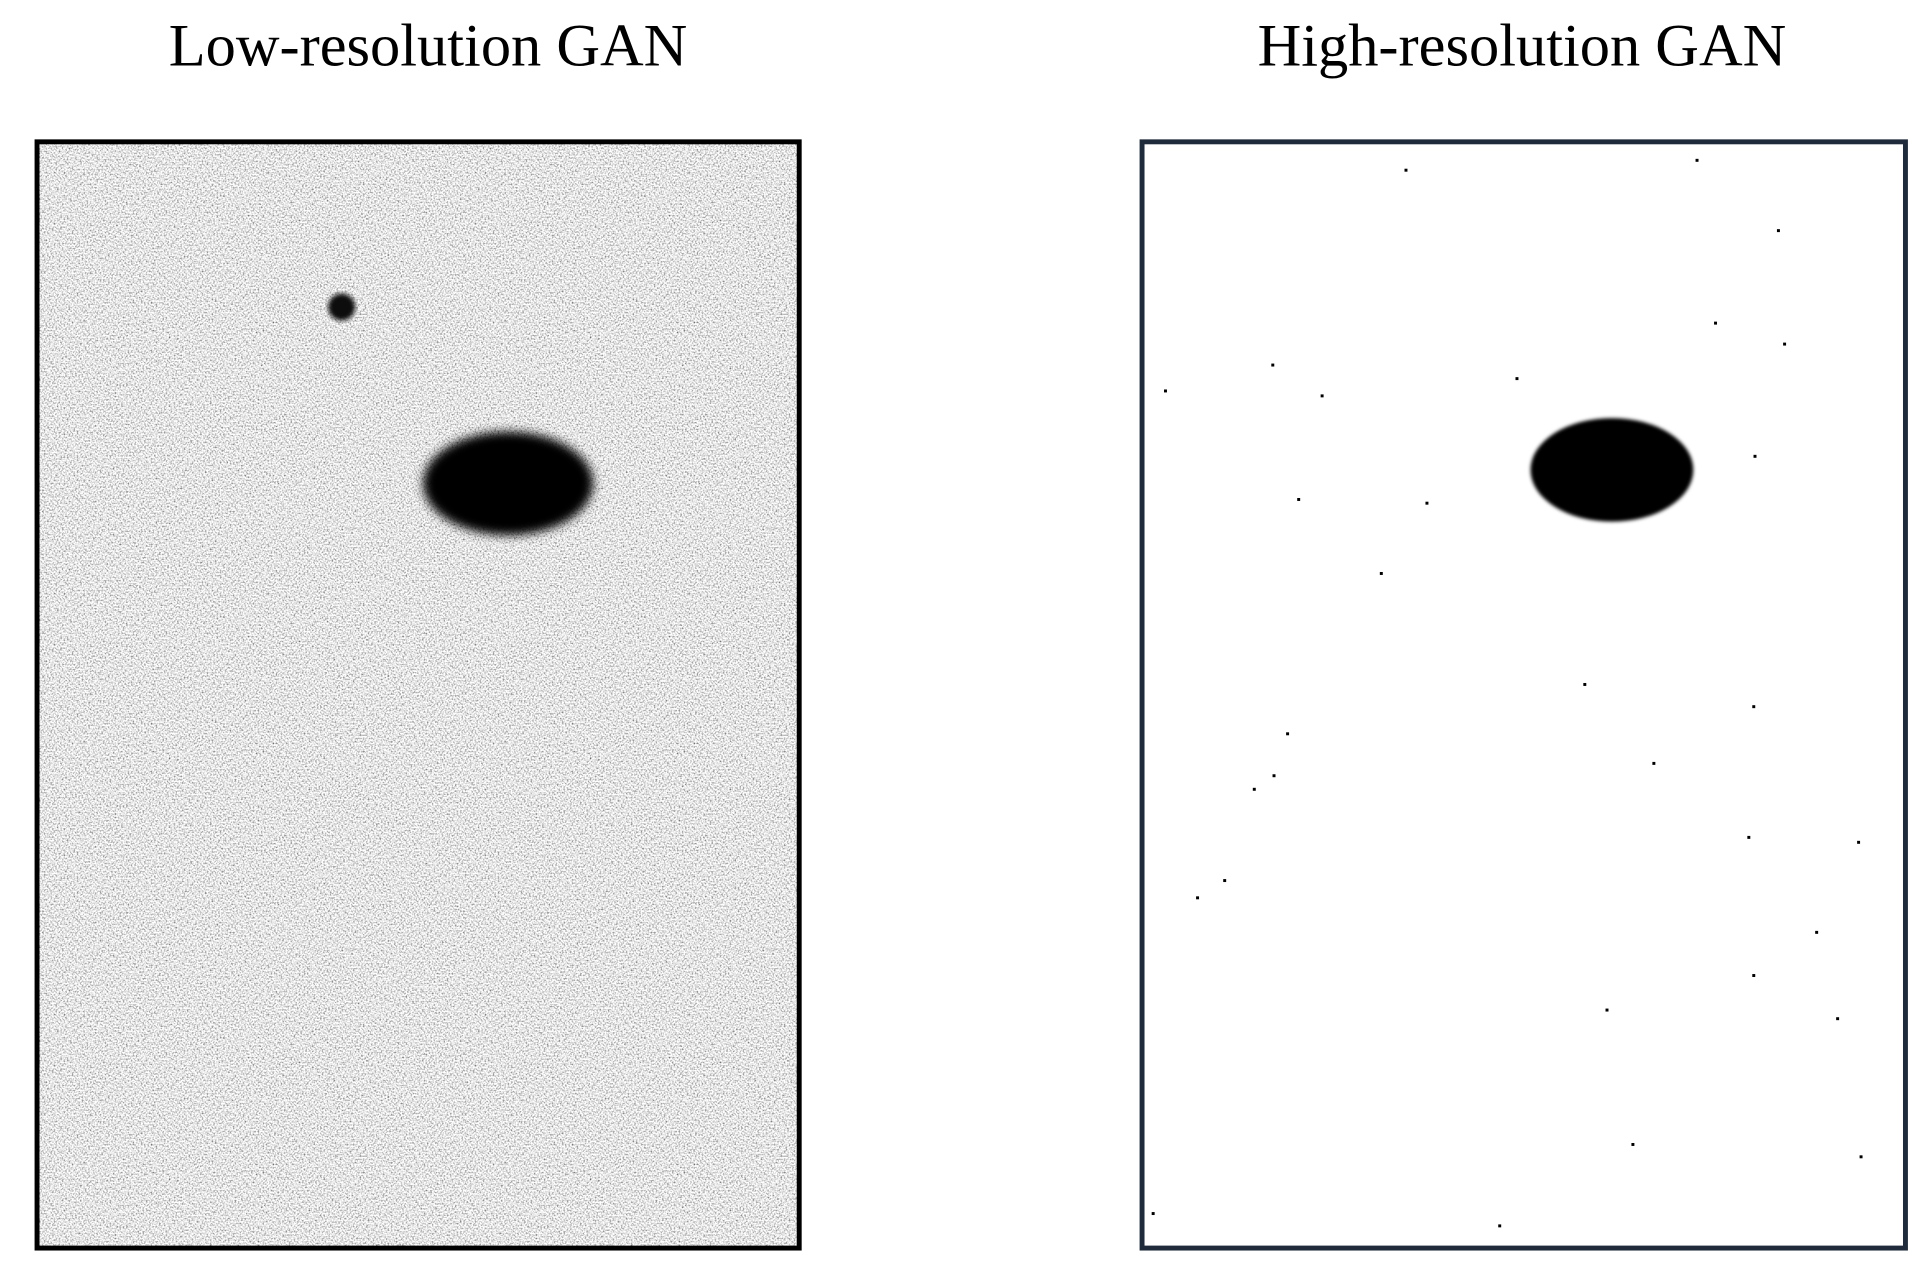 This screenshot has width=1924, height=1272. What do you see at coordinates (428, 46) in the screenshot?
I see `panel-title: Low-resolution GAN` at bounding box center [428, 46].